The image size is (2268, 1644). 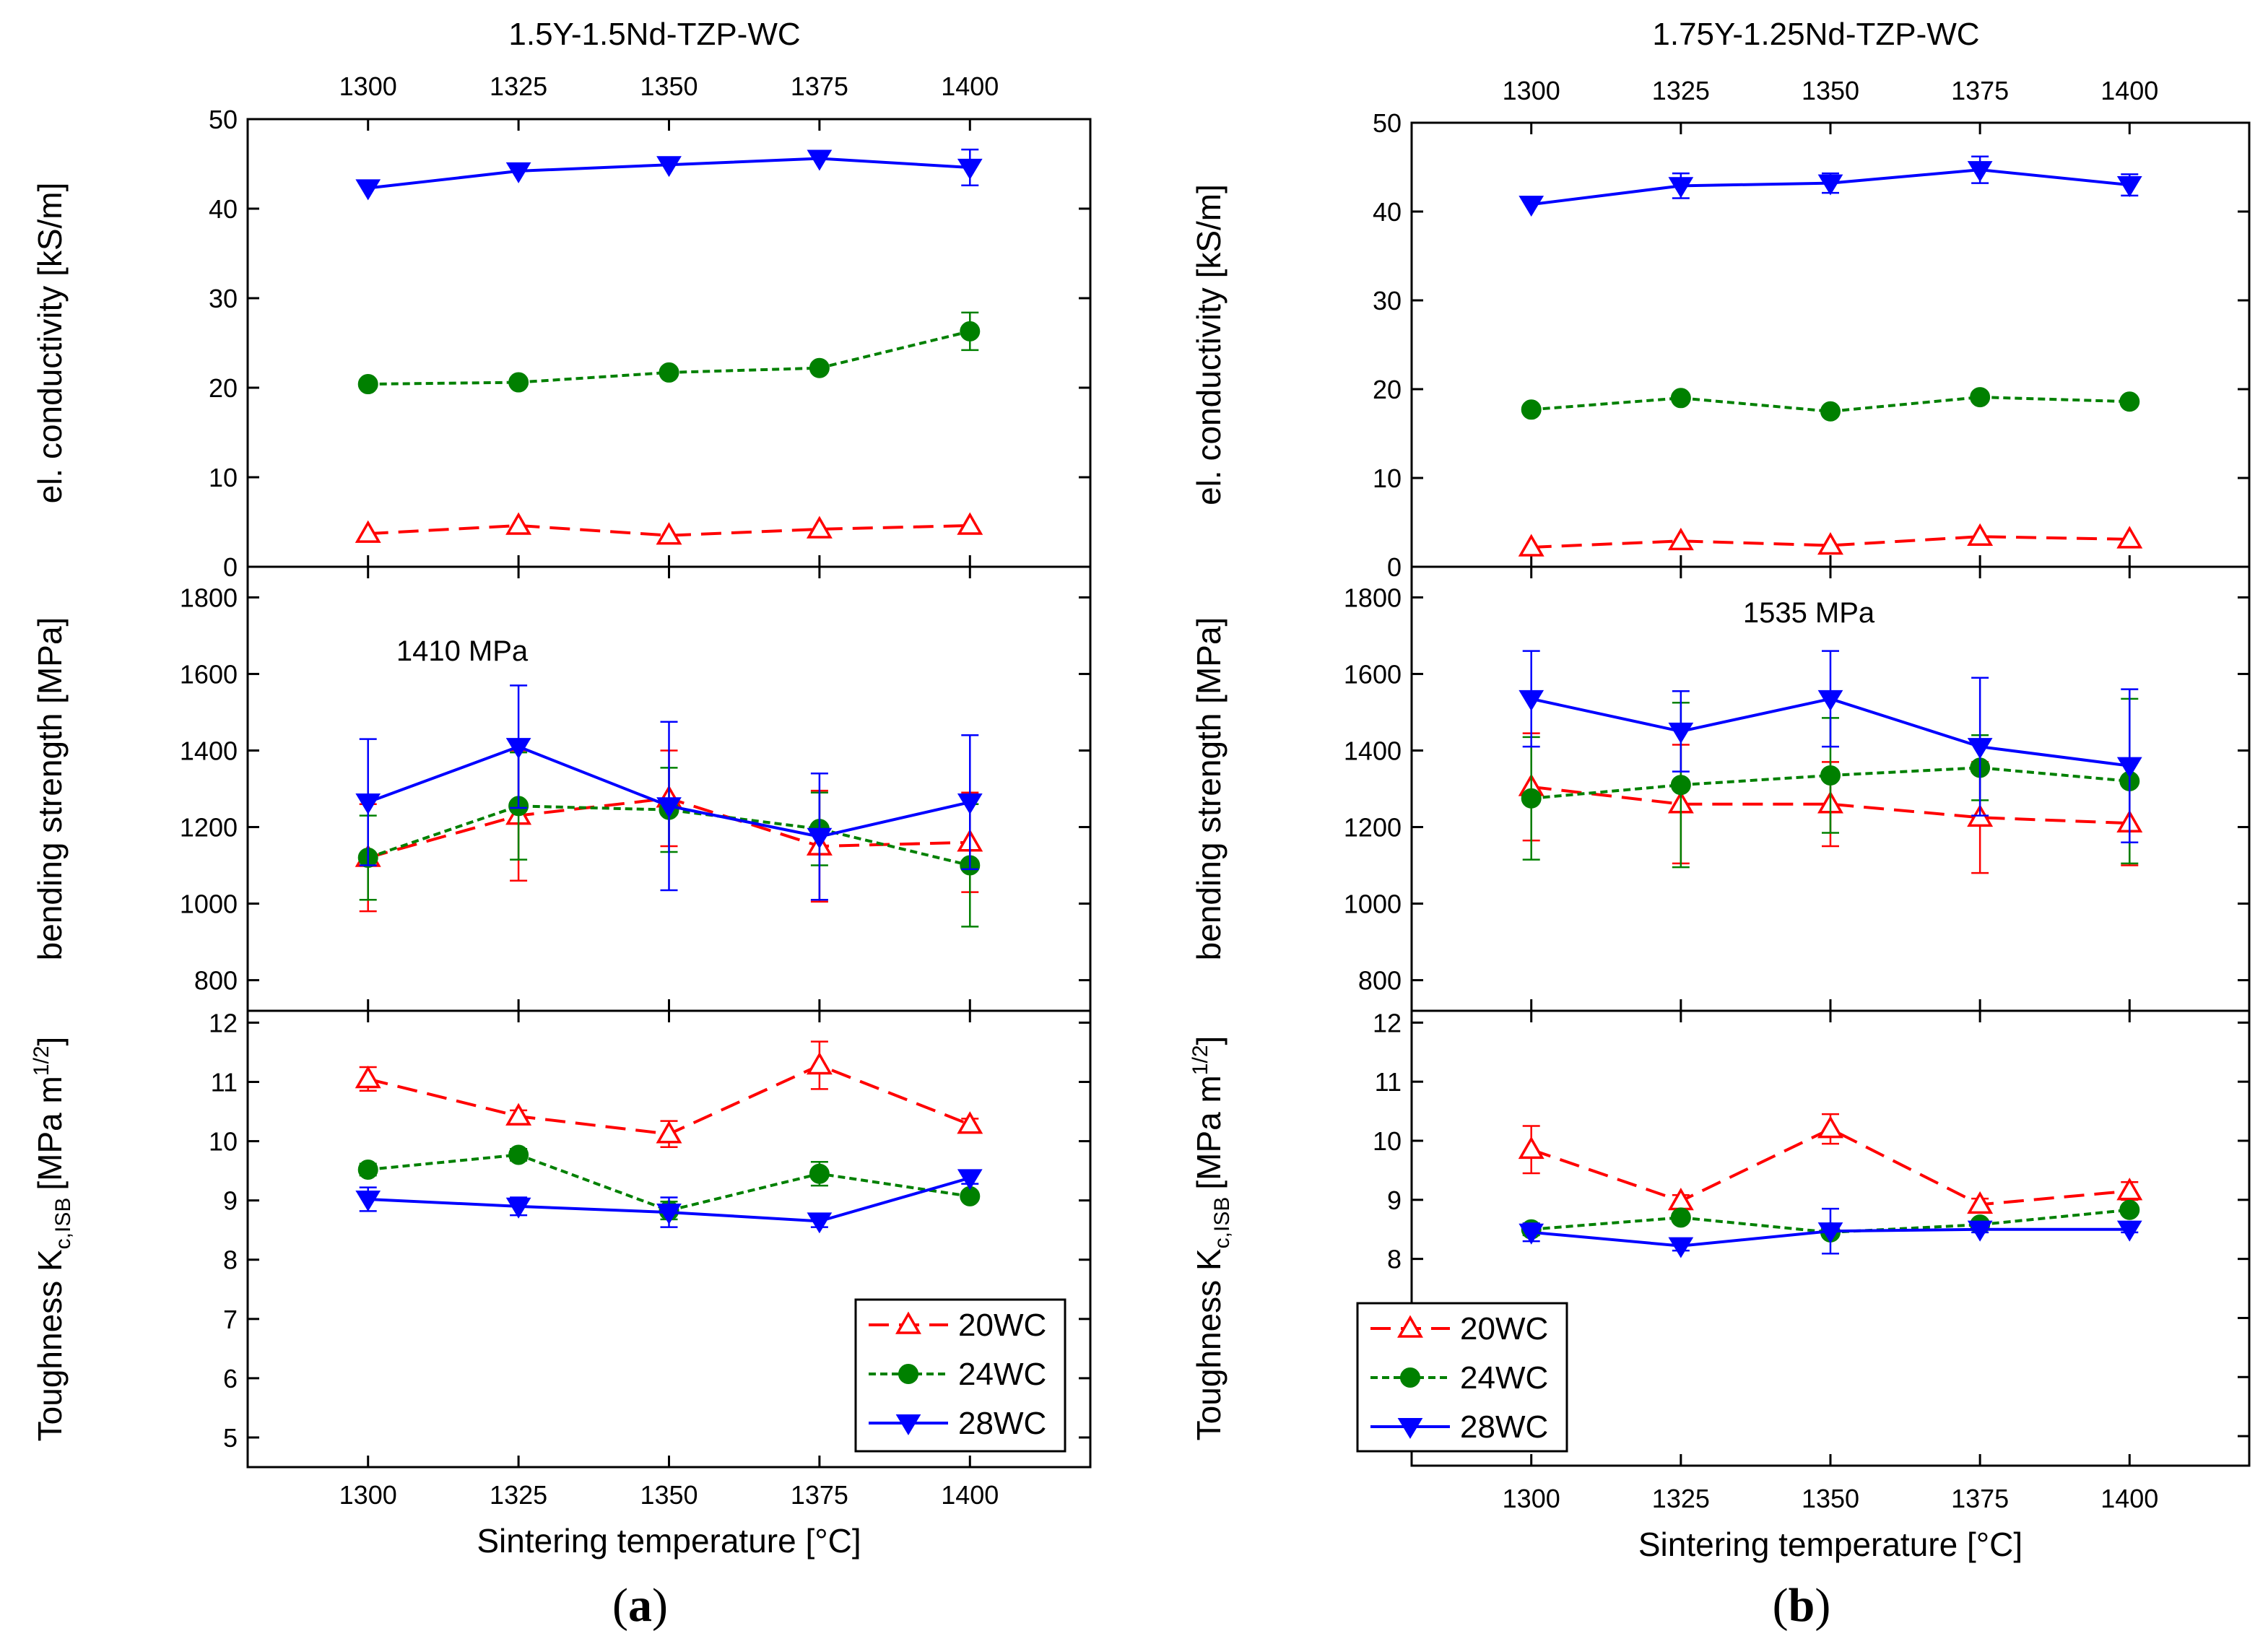 What do you see at coordinates (1209, 789) in the screenshot?
I see `y-axis-label: bending strength [MPa]` at bounding box center [1209, 789].